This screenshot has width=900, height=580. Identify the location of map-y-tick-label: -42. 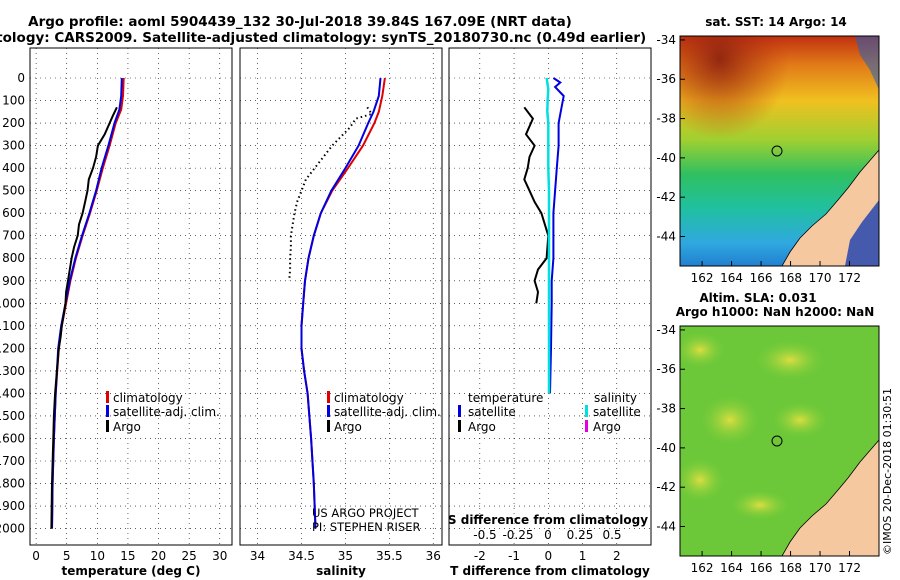
(666, 197).